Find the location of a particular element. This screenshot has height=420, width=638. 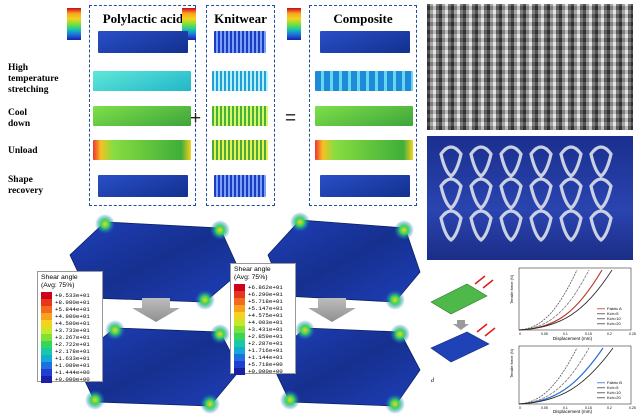

pla-column-title: Polylactic acid is located at coordinates (143, 18).